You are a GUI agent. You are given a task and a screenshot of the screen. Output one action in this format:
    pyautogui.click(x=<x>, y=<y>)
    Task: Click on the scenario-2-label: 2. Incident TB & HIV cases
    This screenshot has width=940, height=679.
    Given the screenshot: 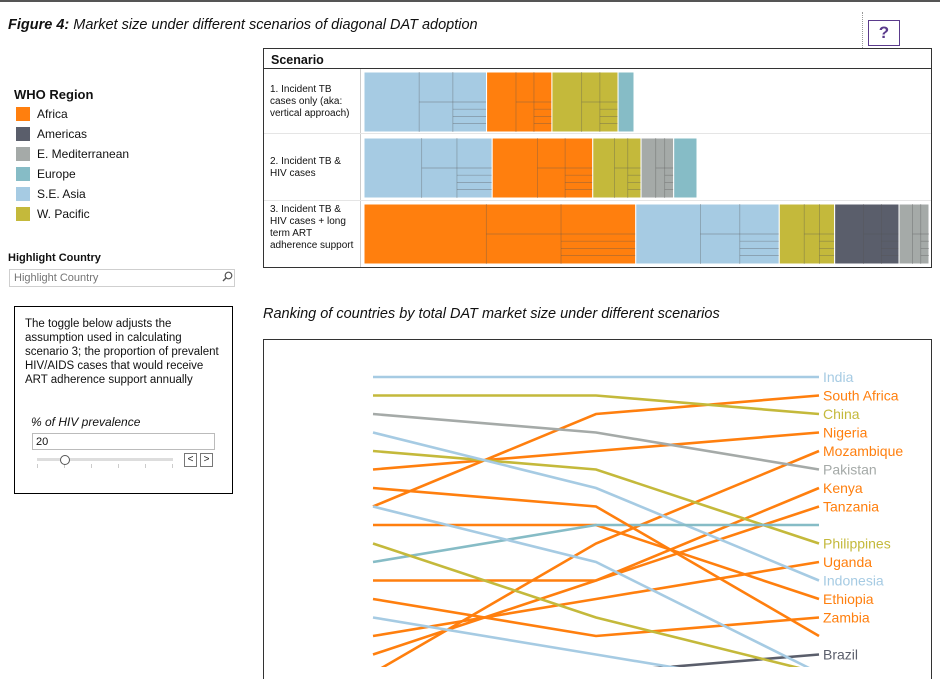 What is the action you would take?
    pyautogui.click(x=305, y=167)
    